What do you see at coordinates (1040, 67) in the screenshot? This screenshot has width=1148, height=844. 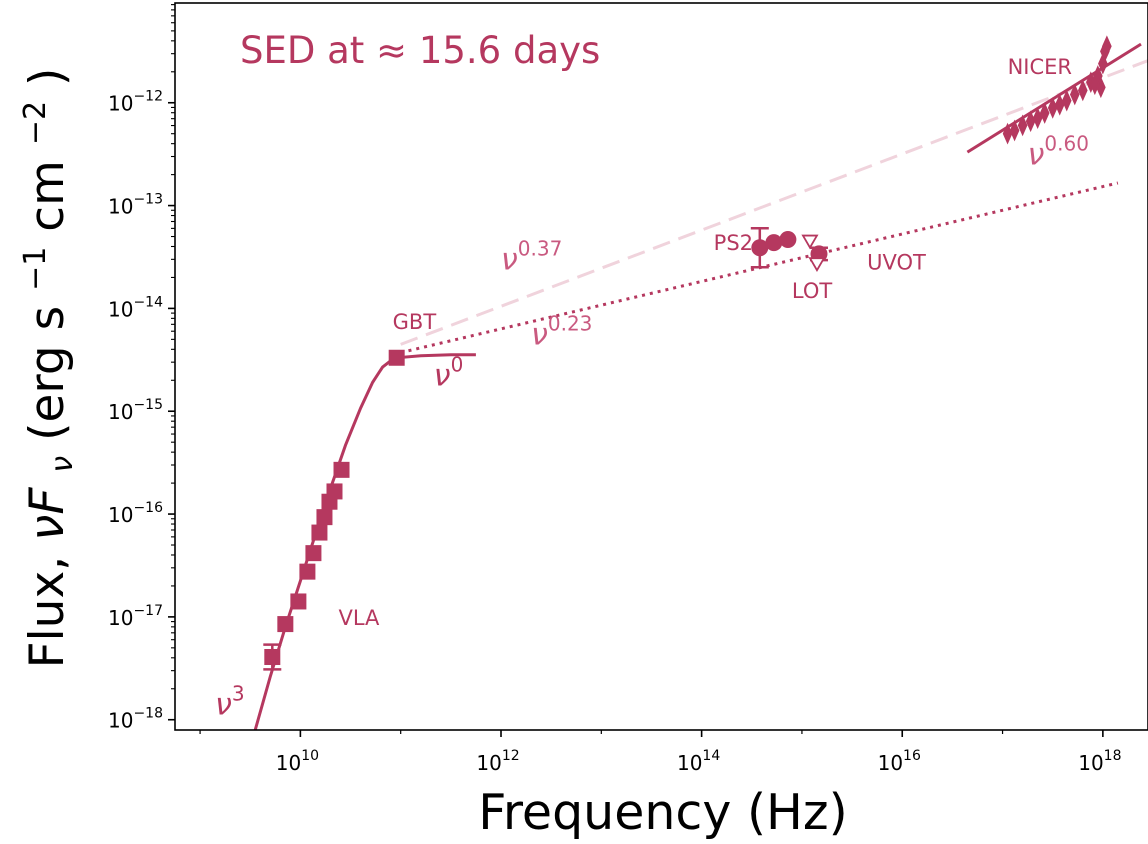 I see `annotation-label: NICER` at bounding box center [1040, 67].